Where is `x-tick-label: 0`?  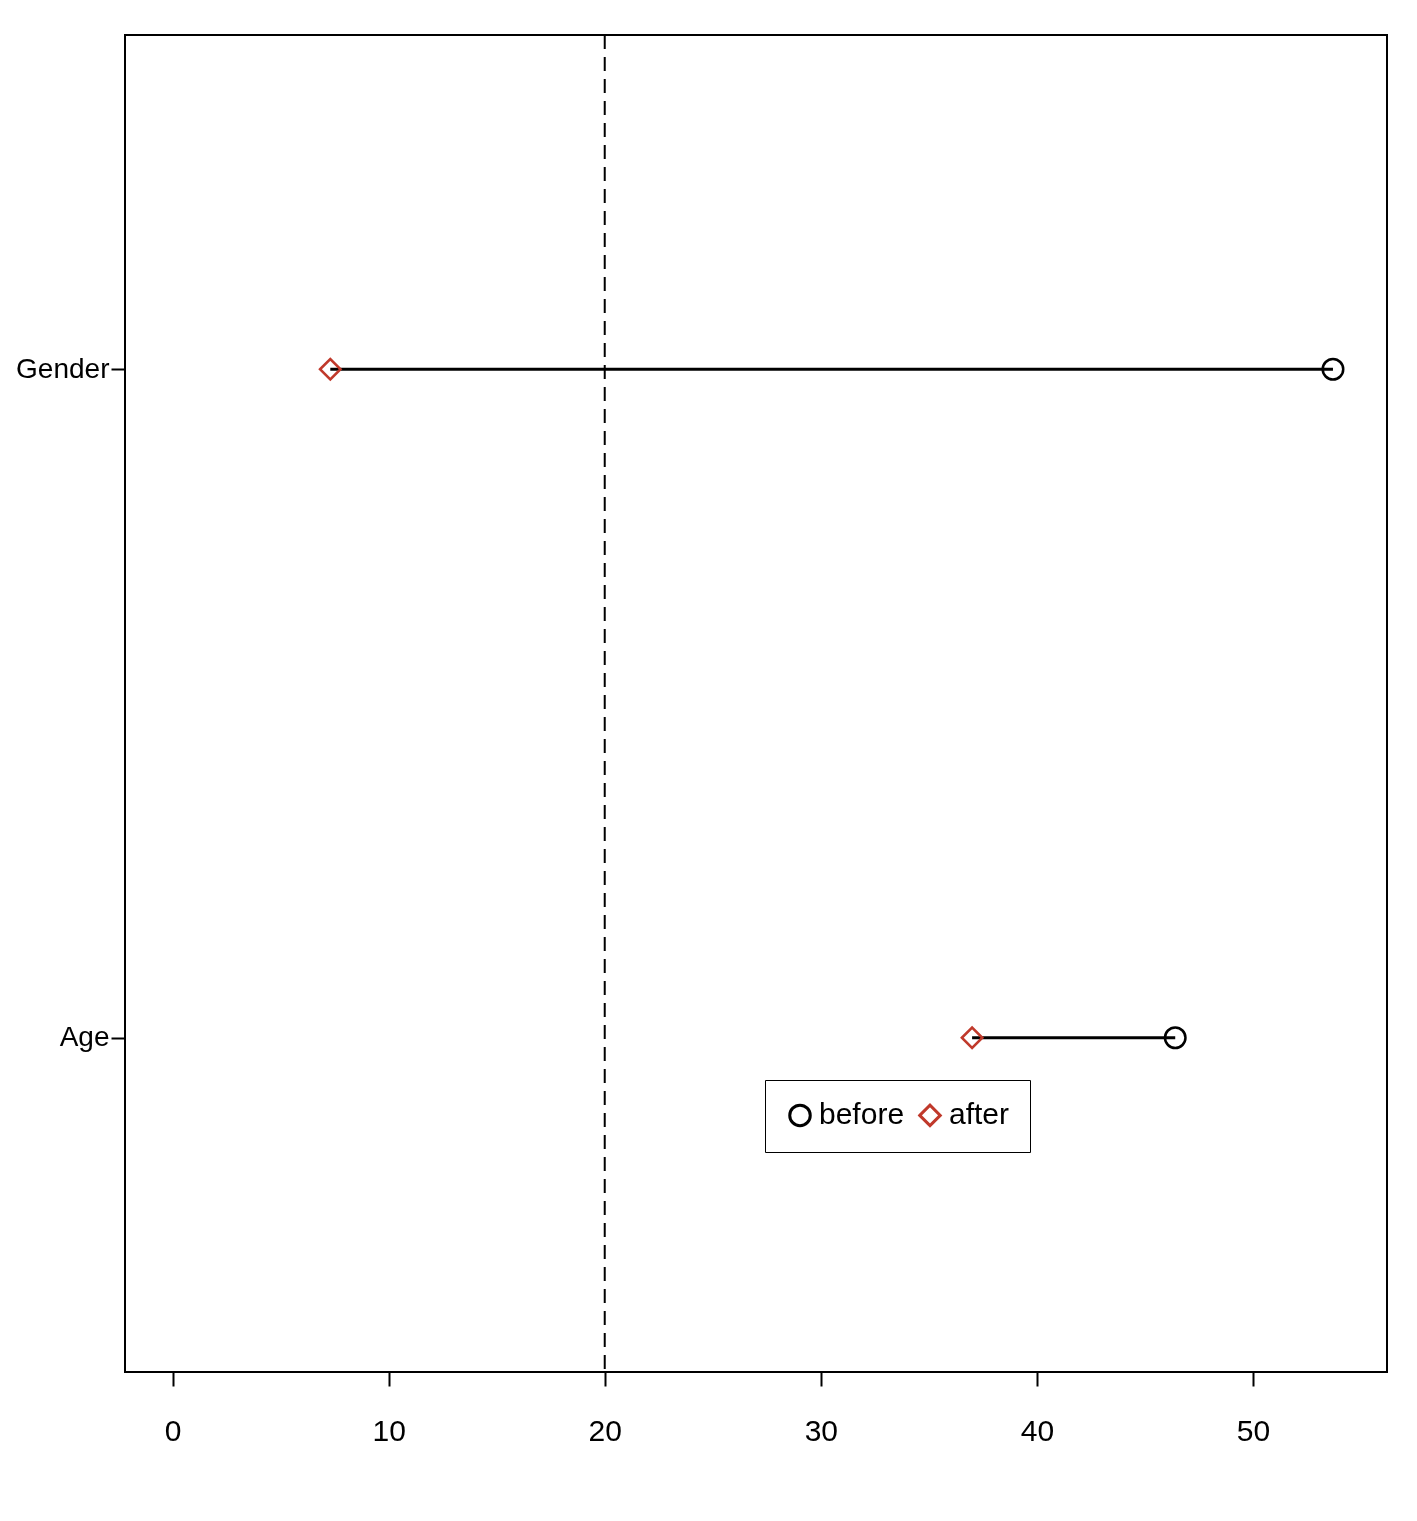
x-tick-label: 0 is located at coordinates (173, 1430).